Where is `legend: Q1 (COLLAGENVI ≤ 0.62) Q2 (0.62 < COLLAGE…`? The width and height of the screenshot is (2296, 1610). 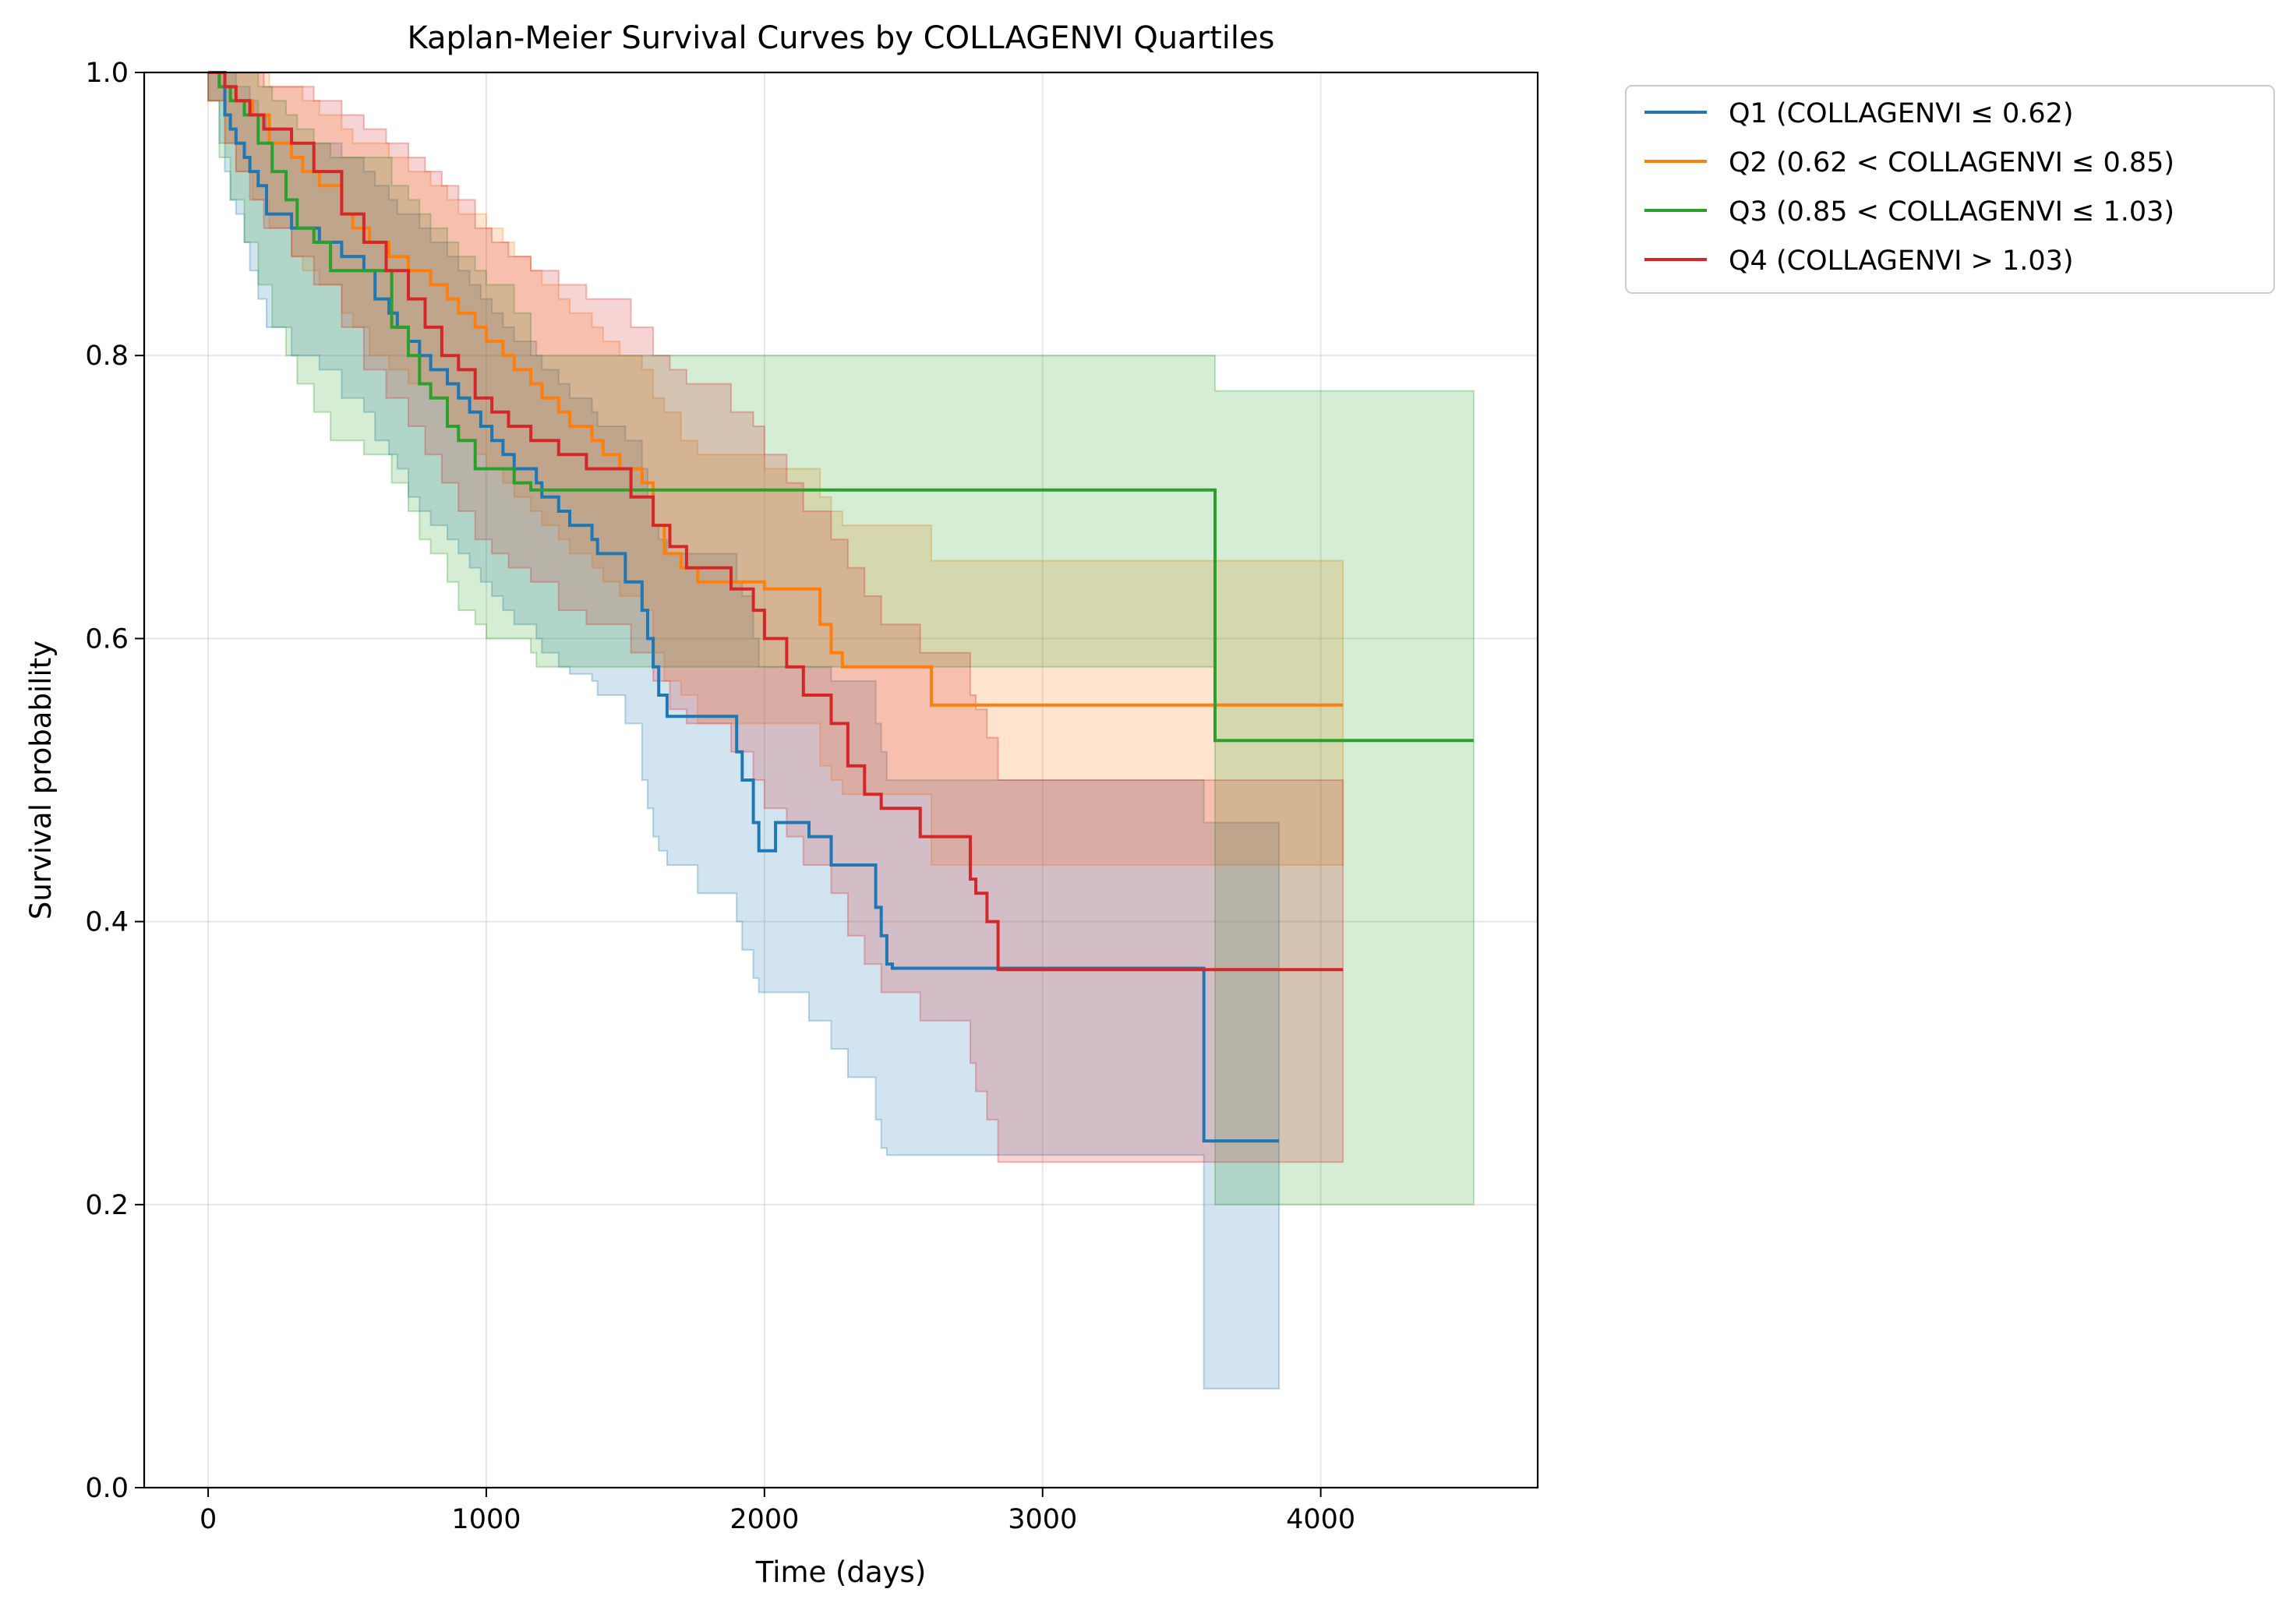
legend: Q1 (COLLAGENVI ≤ 0.62) Q2 (0.62 < COLLAGE… is located at coordinates (1950, 189).